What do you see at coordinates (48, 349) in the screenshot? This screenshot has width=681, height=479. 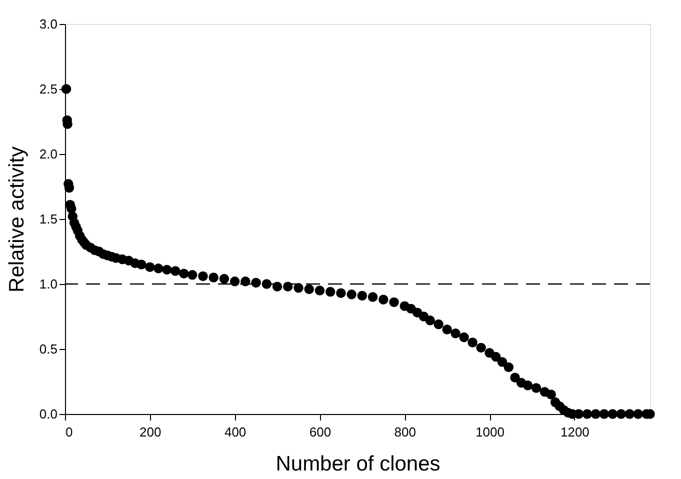 I see `y-tick-label: 0.5` at bounding box center [48, 349].